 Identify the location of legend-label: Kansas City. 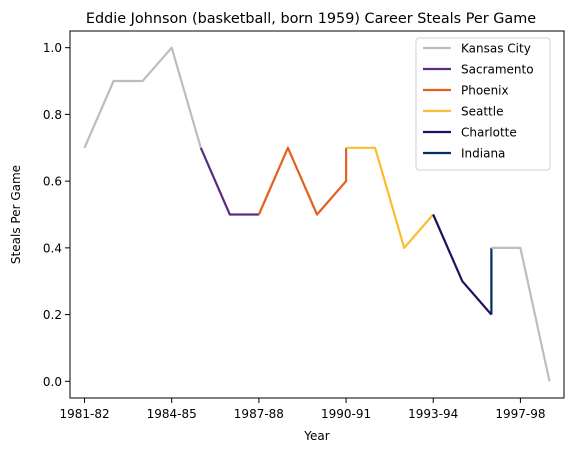
(496, 49).